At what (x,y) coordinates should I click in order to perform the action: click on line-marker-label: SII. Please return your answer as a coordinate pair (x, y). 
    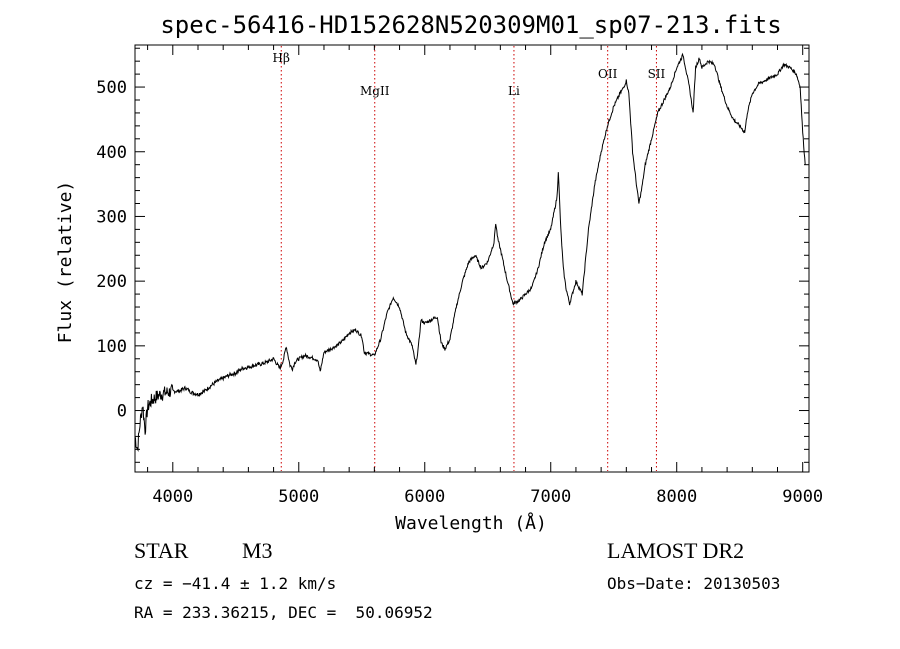
    Looking at the image, I should click on (657, 74).